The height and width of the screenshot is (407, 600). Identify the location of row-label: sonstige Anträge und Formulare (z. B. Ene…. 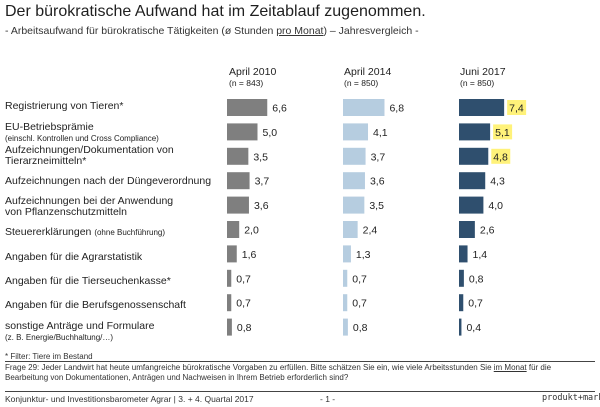
(79, 332).